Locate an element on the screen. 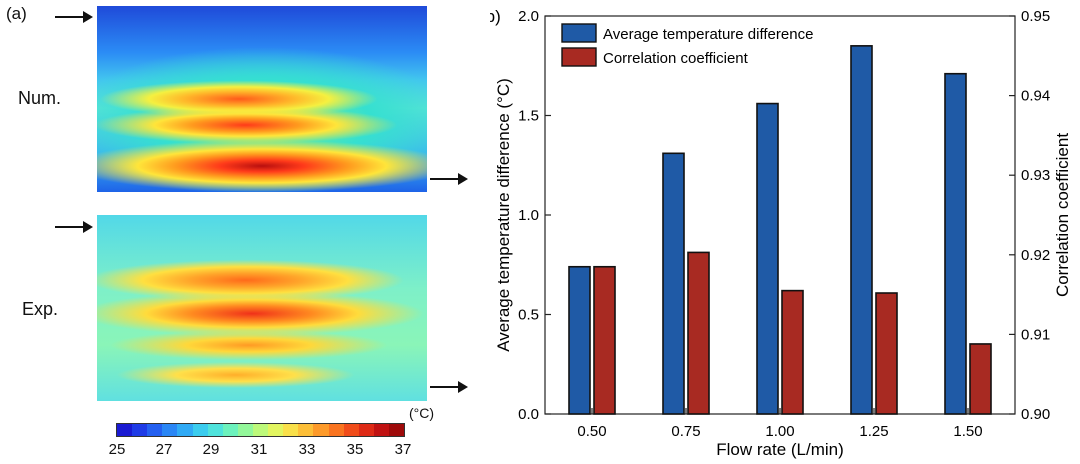 Image resolution: width=1080 pixels, height=464 pixels. colorbar-tick: 25 is located at coordinates (117, 449).